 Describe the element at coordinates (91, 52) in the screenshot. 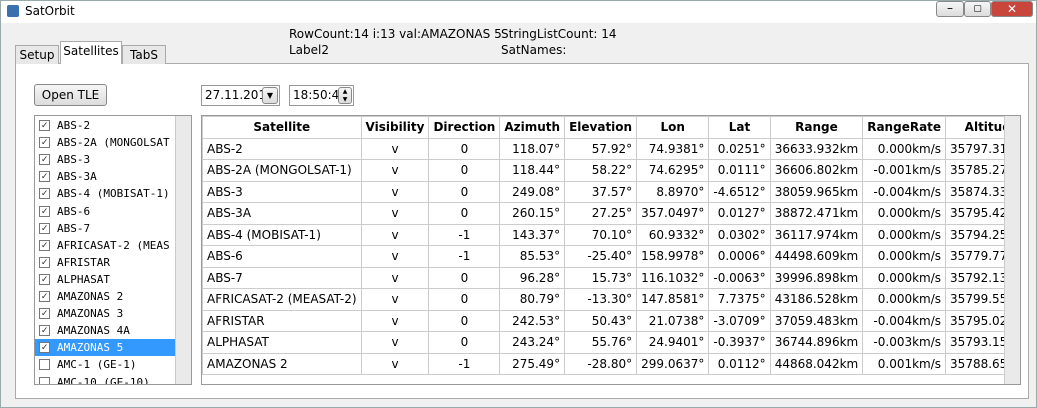

I see `tab: Satellites` at that location.